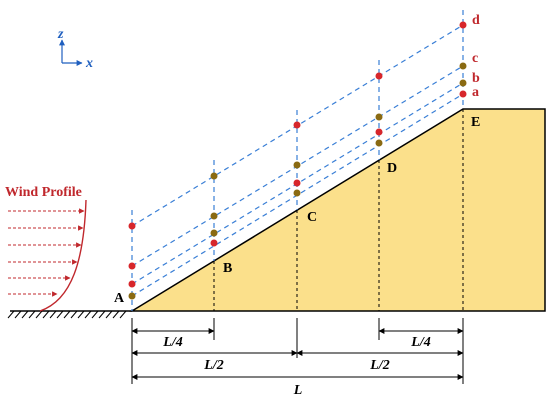 The height and width of the screenshot is (402, 550). Describe the element at coordinates (119, 298) in the screenshot. I see `point-label-a: A` at that location.